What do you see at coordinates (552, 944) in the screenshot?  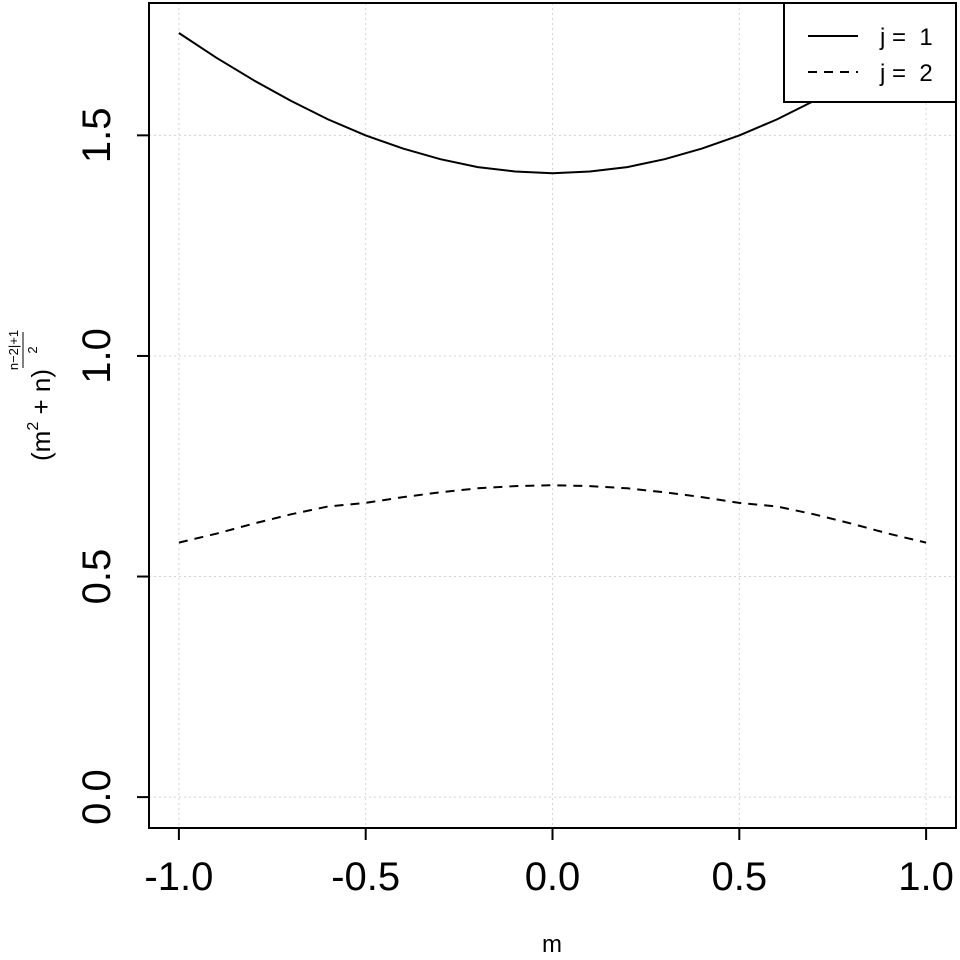 I see `x-axis-title: m` at bounding box center [552, 944].